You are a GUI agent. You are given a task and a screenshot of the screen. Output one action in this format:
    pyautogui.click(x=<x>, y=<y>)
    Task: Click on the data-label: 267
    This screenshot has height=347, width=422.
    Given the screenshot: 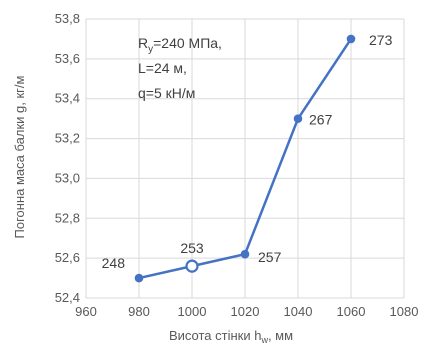 What is the action you would take?
    pyautogui.click(x=321, y=120)
    